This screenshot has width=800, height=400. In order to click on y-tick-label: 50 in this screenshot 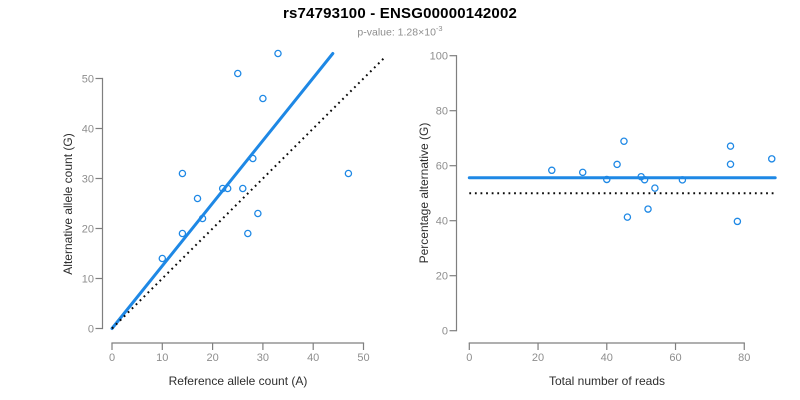, I will do `click(88, 79)`.